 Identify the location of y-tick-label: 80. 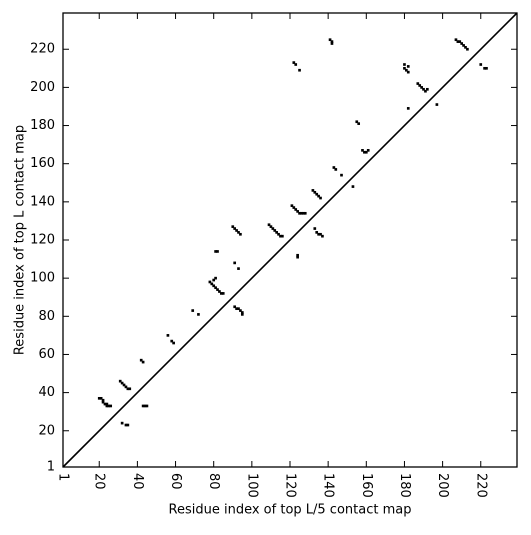
(46, 316).